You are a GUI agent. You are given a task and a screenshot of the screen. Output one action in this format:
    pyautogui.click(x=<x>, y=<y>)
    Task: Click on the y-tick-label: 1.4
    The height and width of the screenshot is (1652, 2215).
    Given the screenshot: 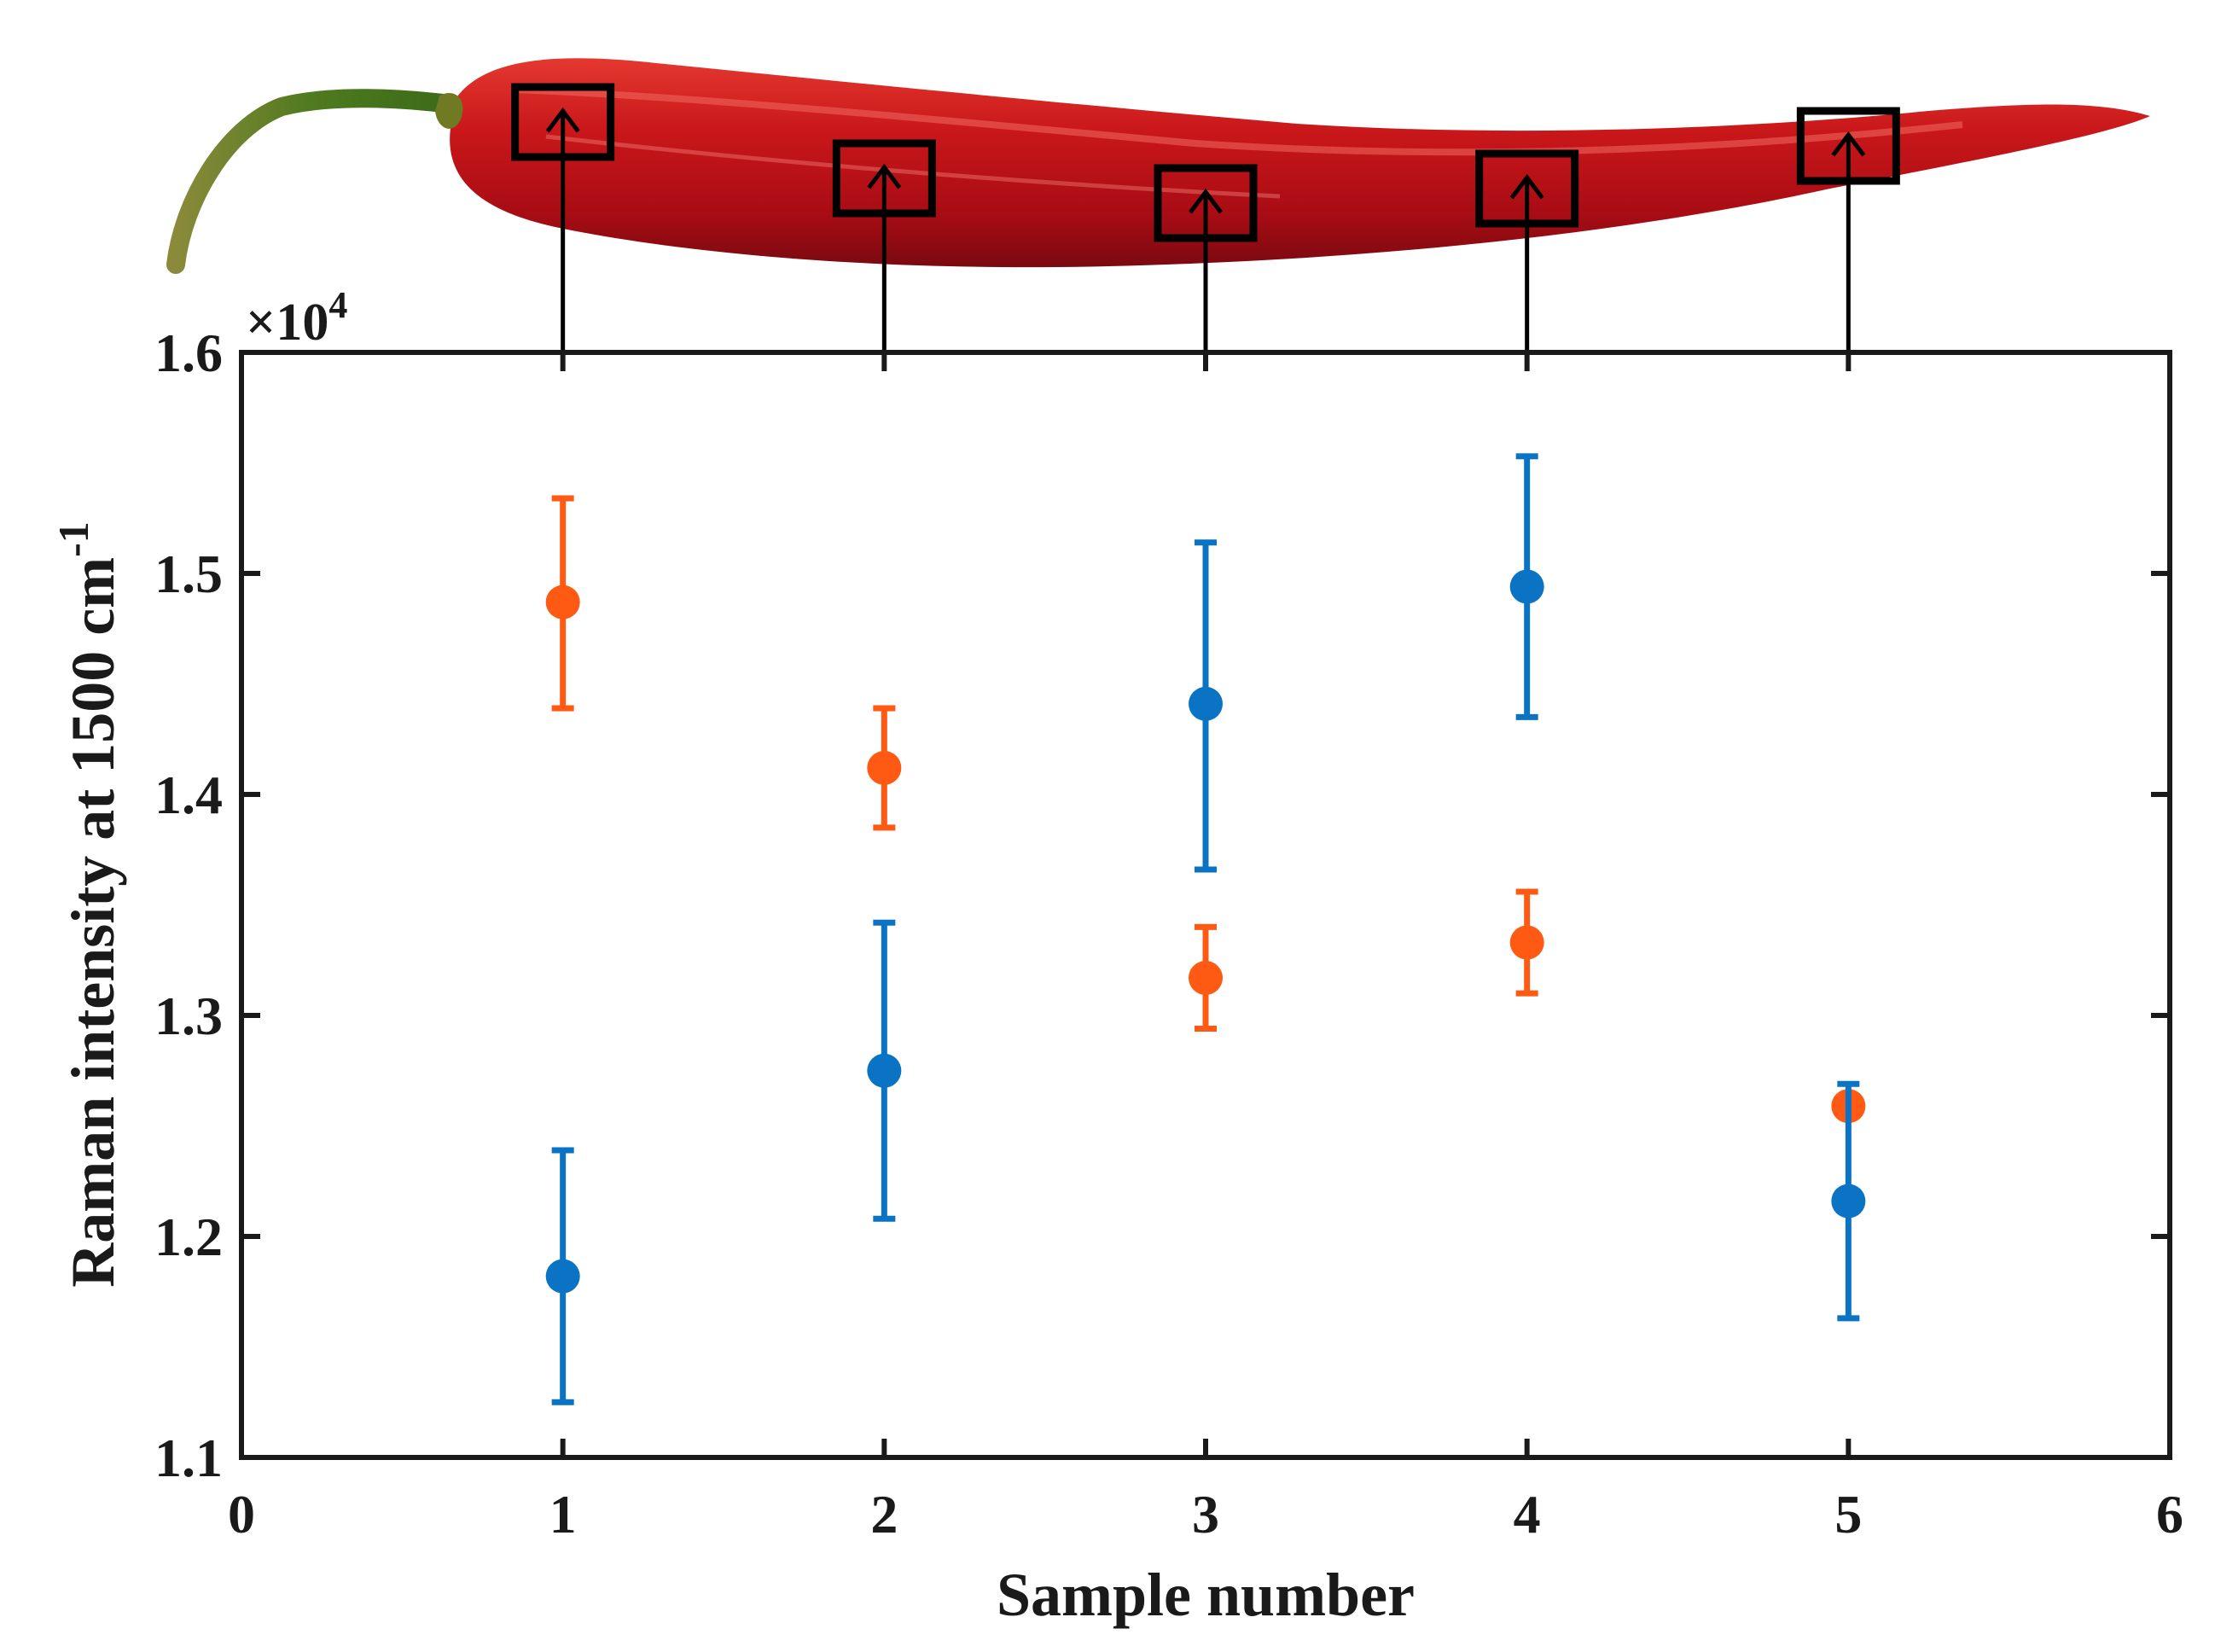 What is the action you would take?
    pyautogui.click(x=188, y=795)
    